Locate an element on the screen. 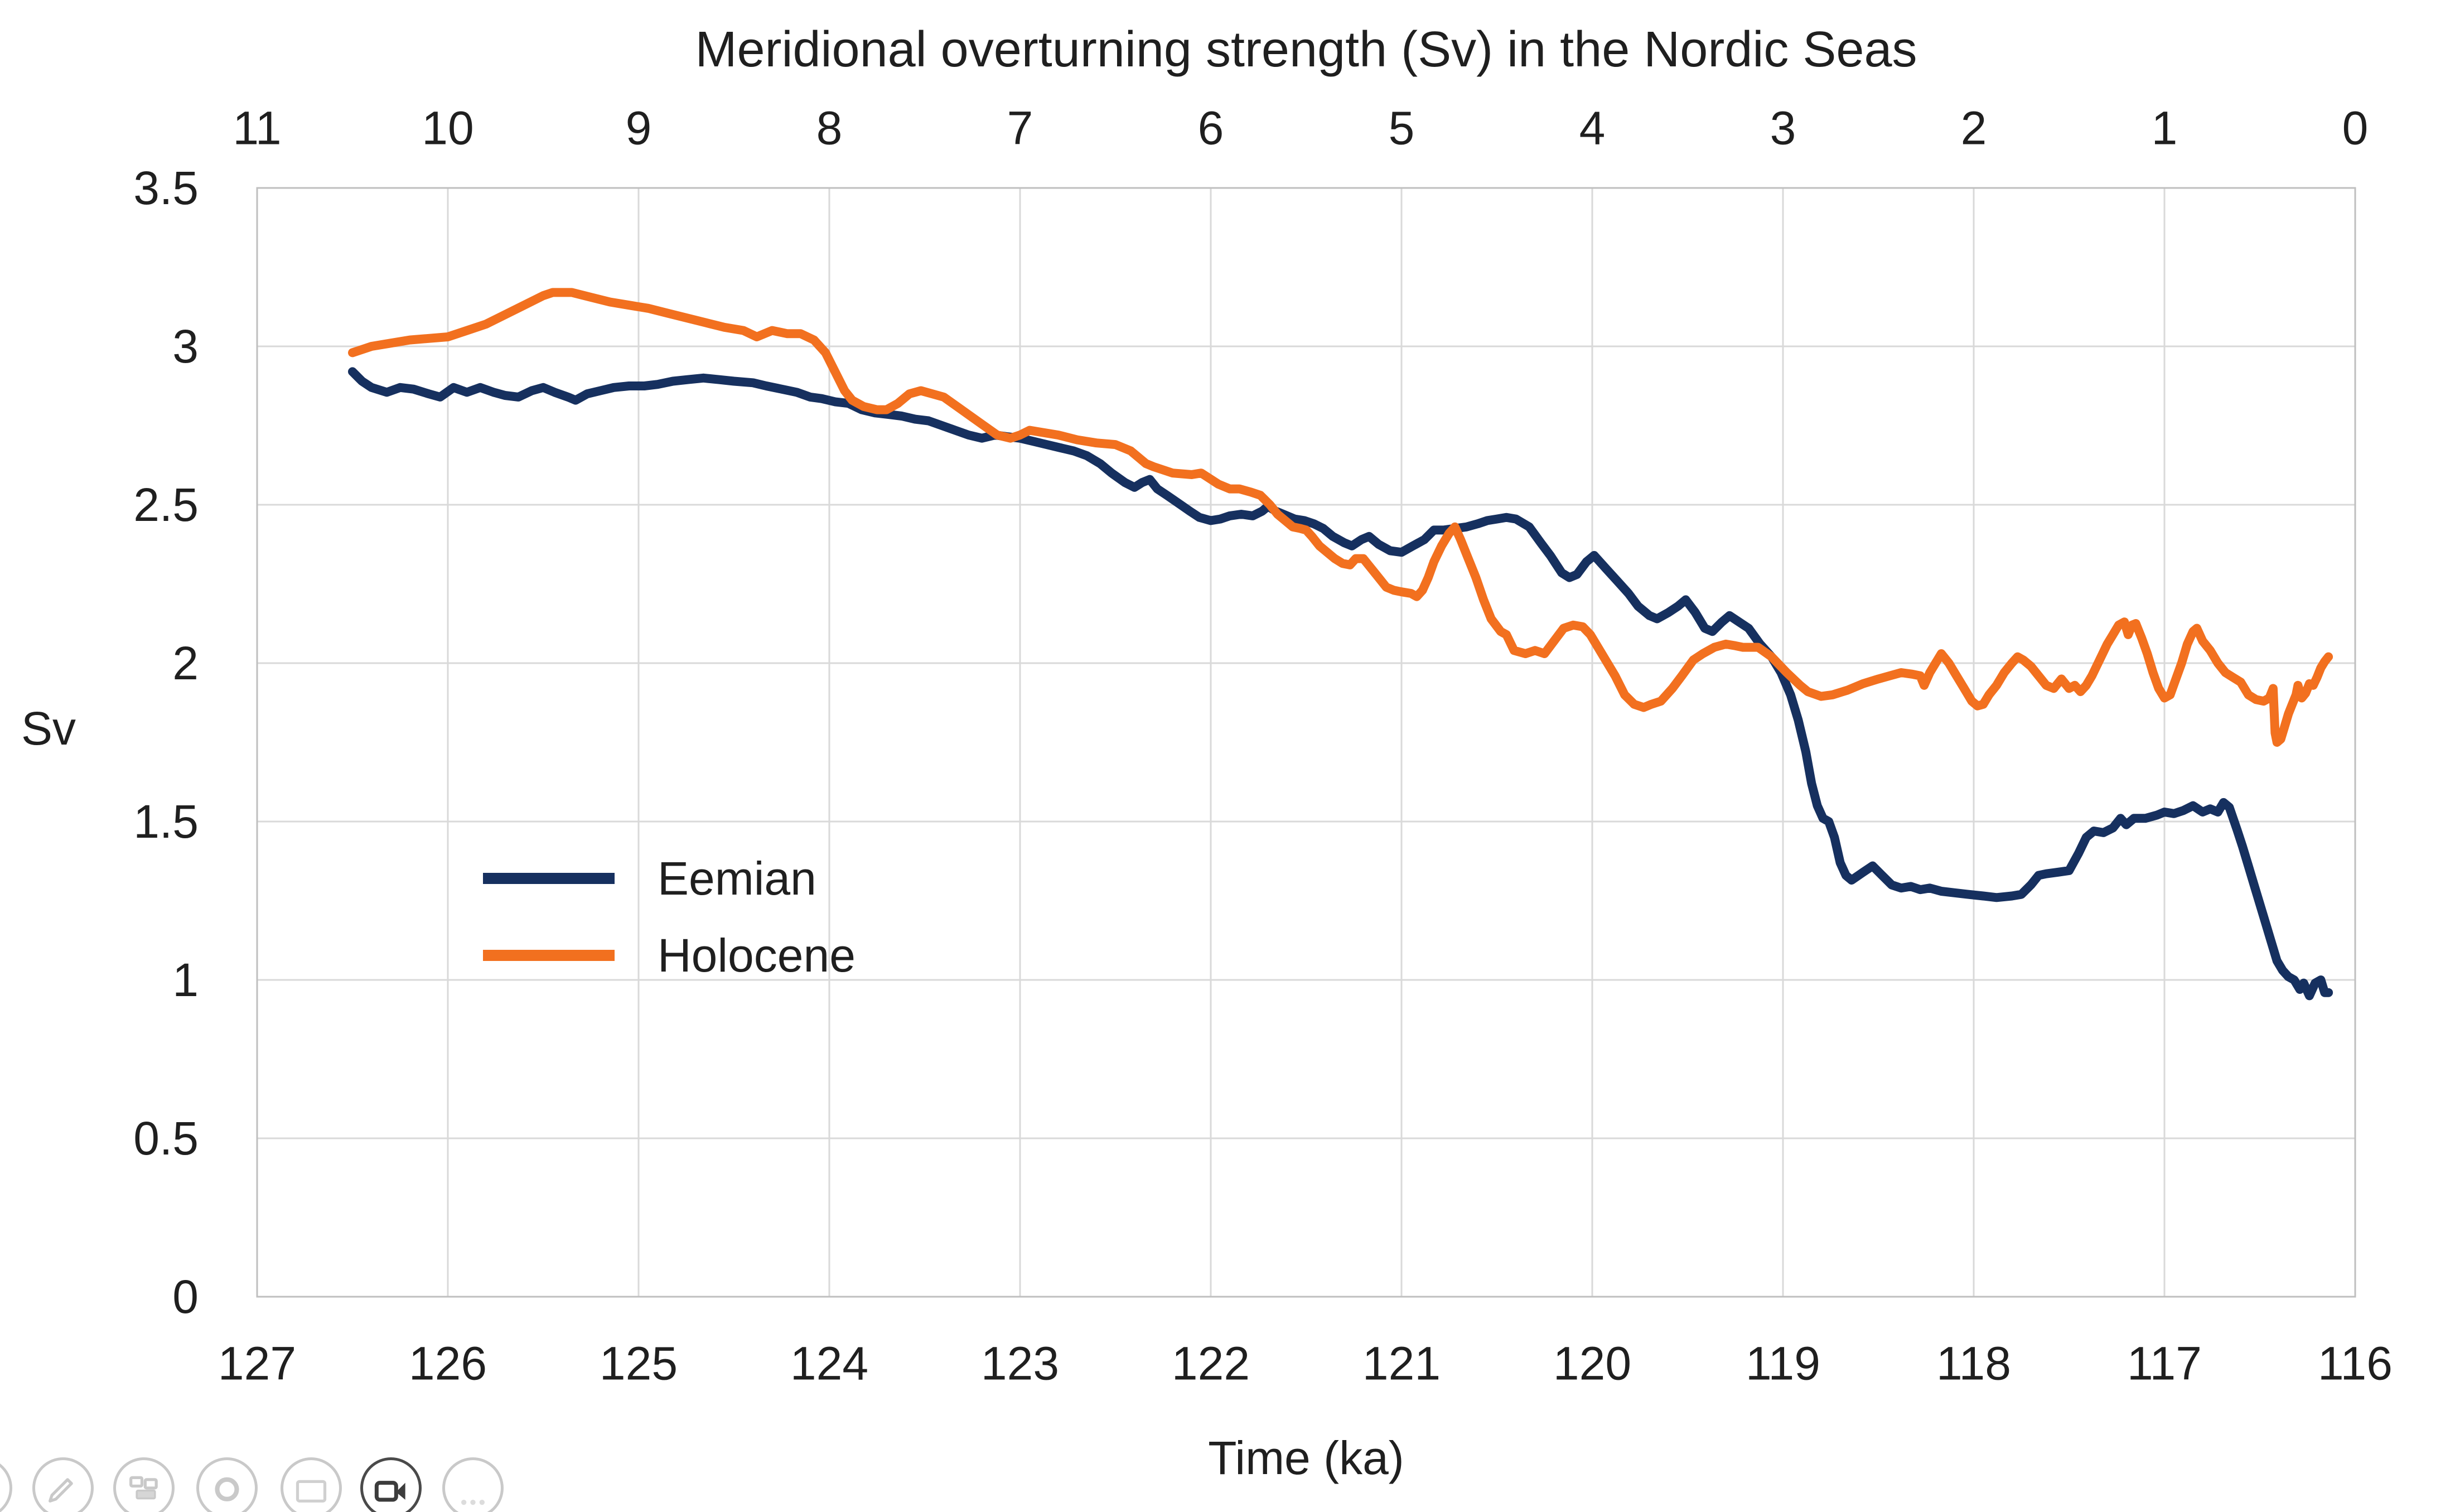 The height and width of the screenshot is (1512, 2455). x-tick-bottom-124: 124 is located at coordinates (830, 1363).